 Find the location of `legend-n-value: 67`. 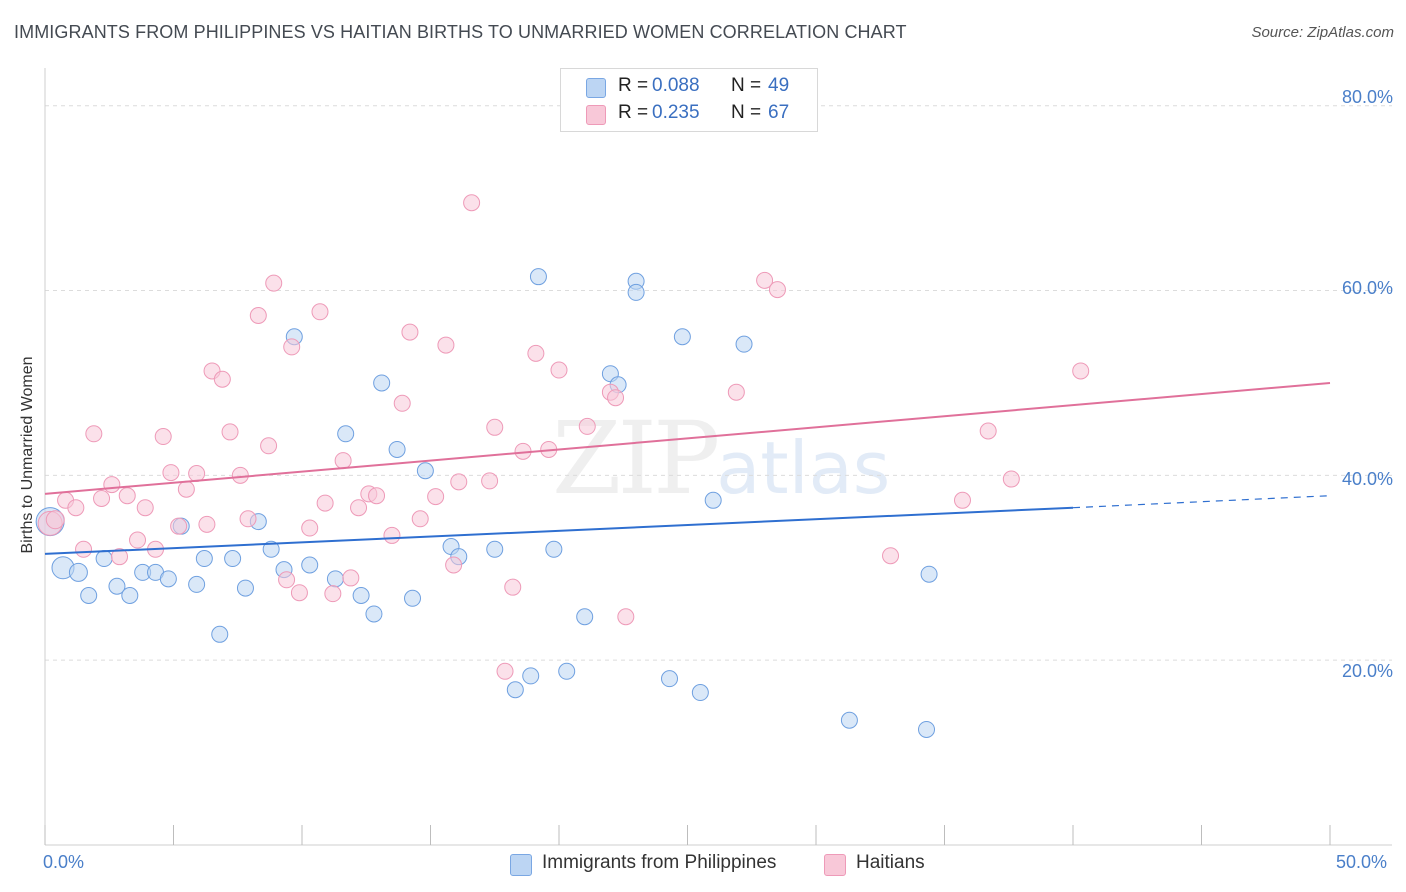

legend-n-value: 67 is located at coordinates (779, 112).